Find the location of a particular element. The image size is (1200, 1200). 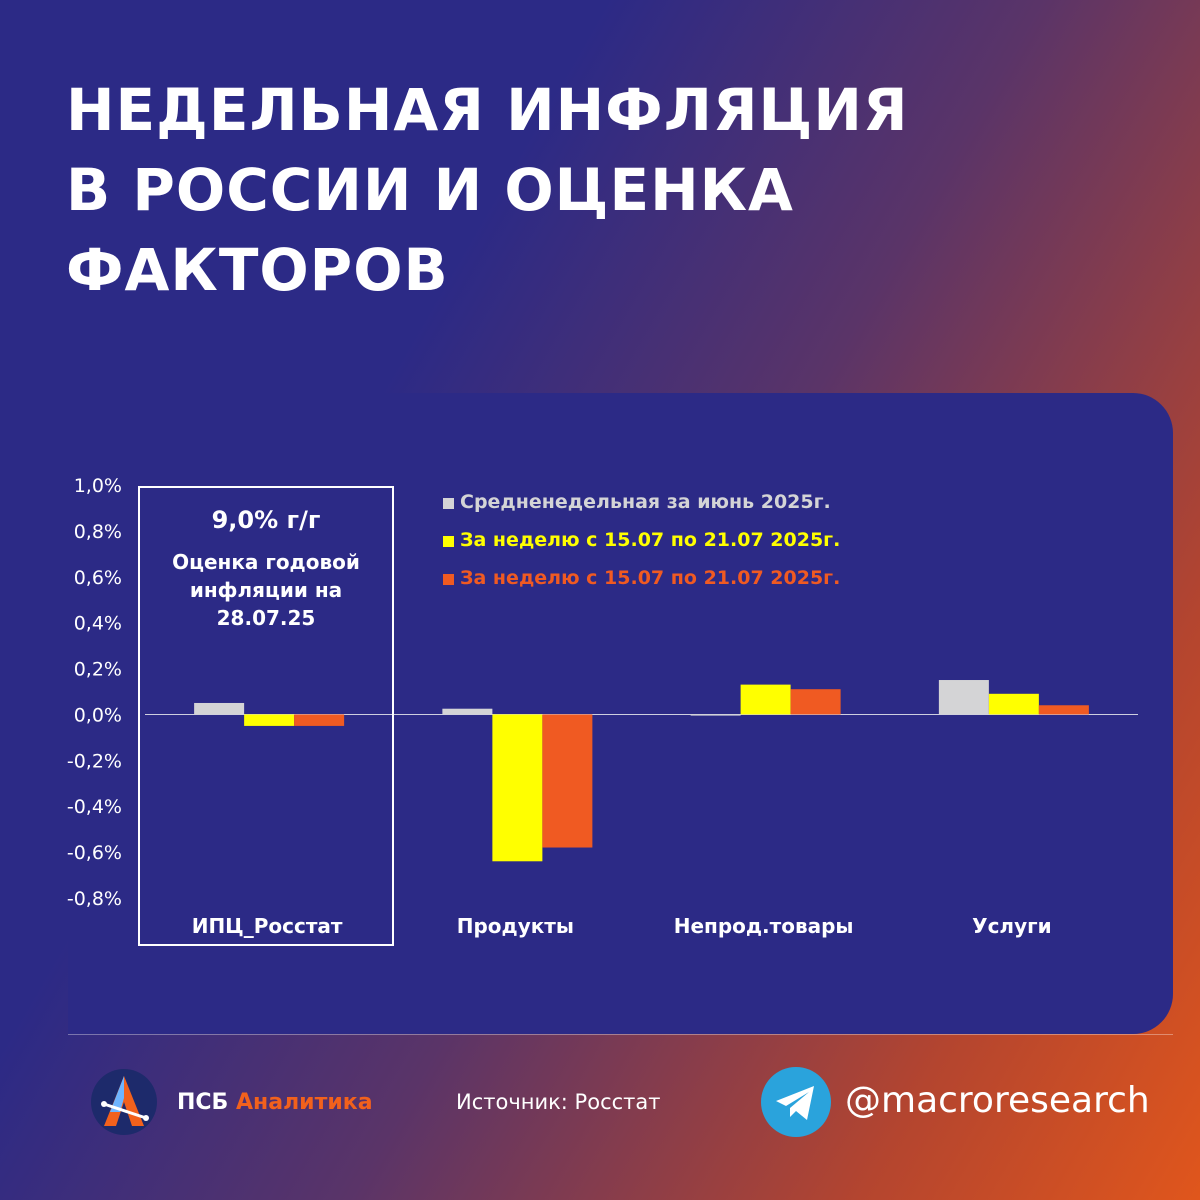

x-category-label: ИПЦ_Росстат is located at coordinates (267, 926).